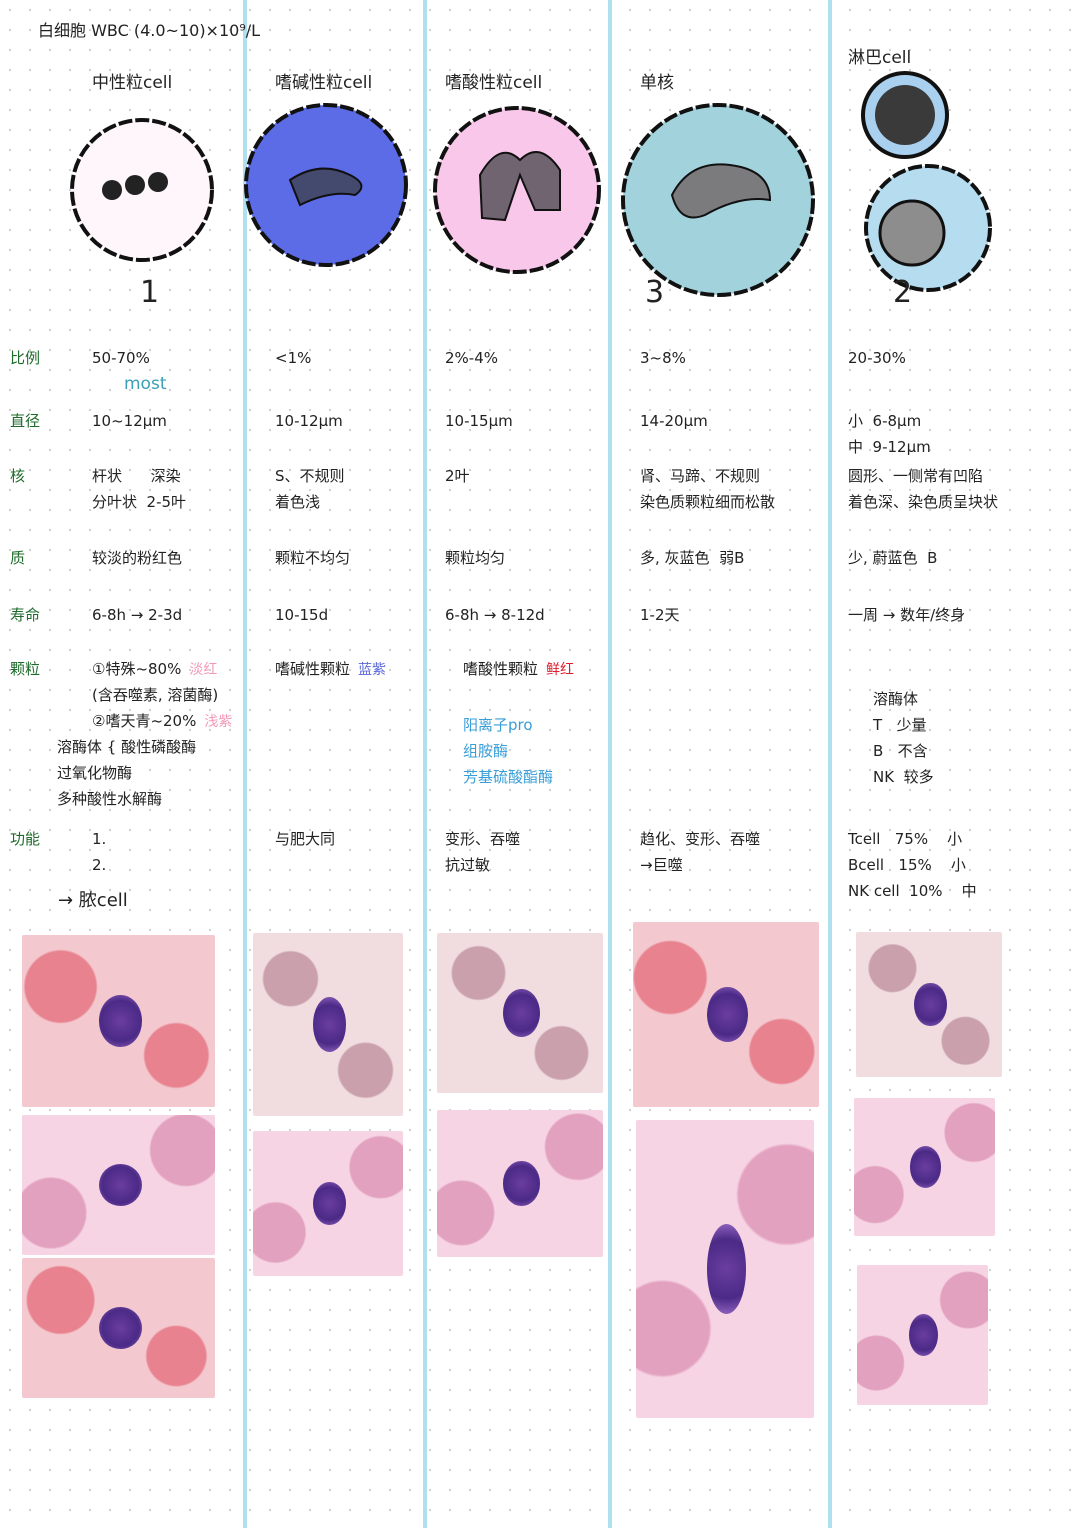  I want to click on diameter-text: 中 9-12μm, so click(889, 447).